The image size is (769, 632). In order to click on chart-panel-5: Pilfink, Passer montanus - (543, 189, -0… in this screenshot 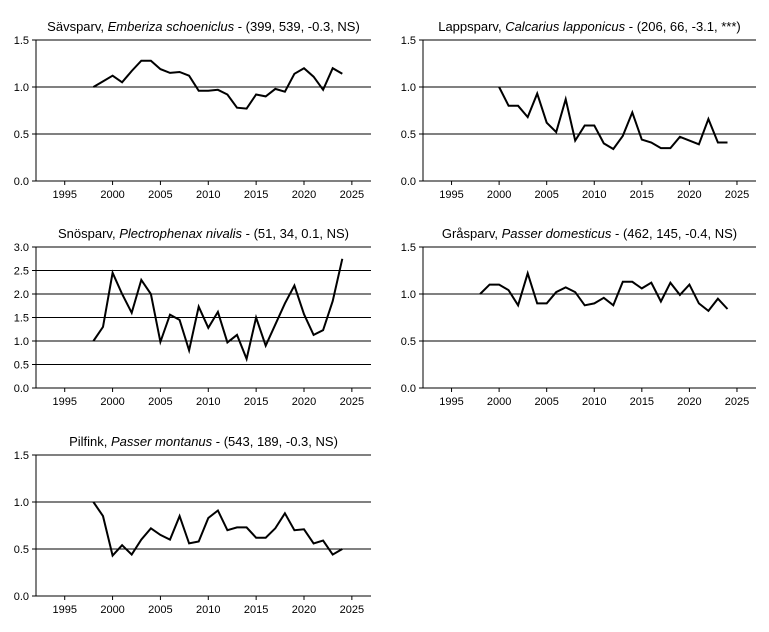, I will do `click(192, 525)`.